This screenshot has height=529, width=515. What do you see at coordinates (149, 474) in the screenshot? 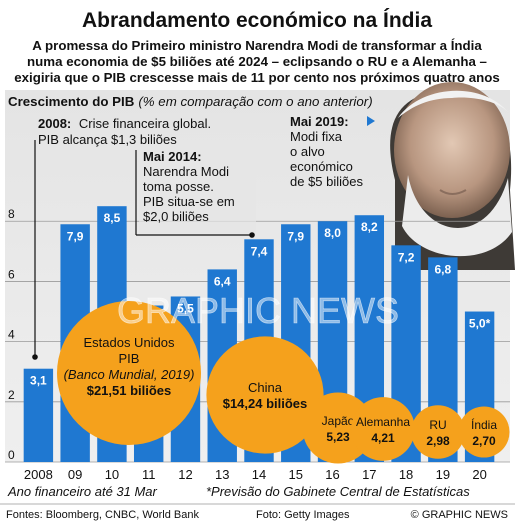
I see `x-tick-label: 11` at bounding box center [149, 474].